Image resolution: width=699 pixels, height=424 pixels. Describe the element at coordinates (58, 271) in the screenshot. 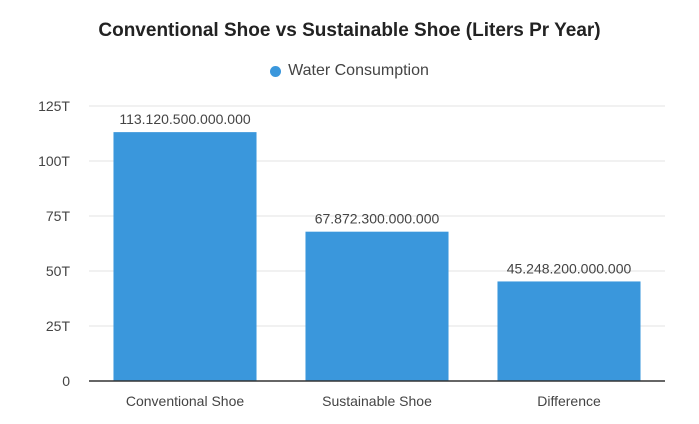

I see `y-tick-label: 50T` at that location.